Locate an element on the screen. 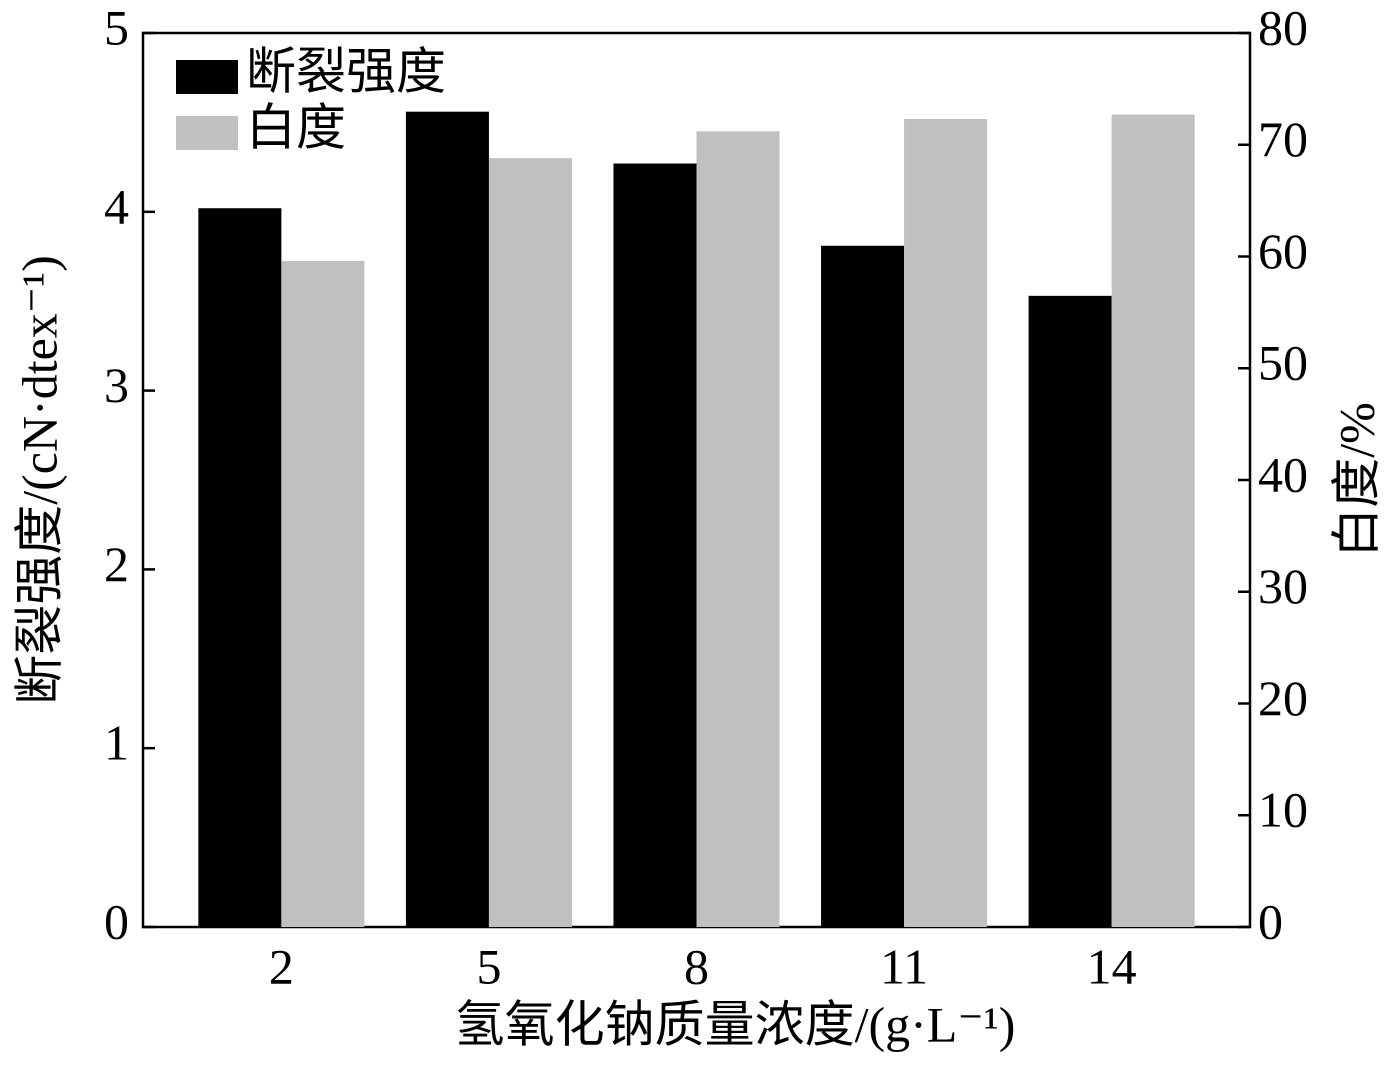 The height and width of the screenshot is (1070, 1399). x-tick-label: 11 is located at coordinates (904, 966).